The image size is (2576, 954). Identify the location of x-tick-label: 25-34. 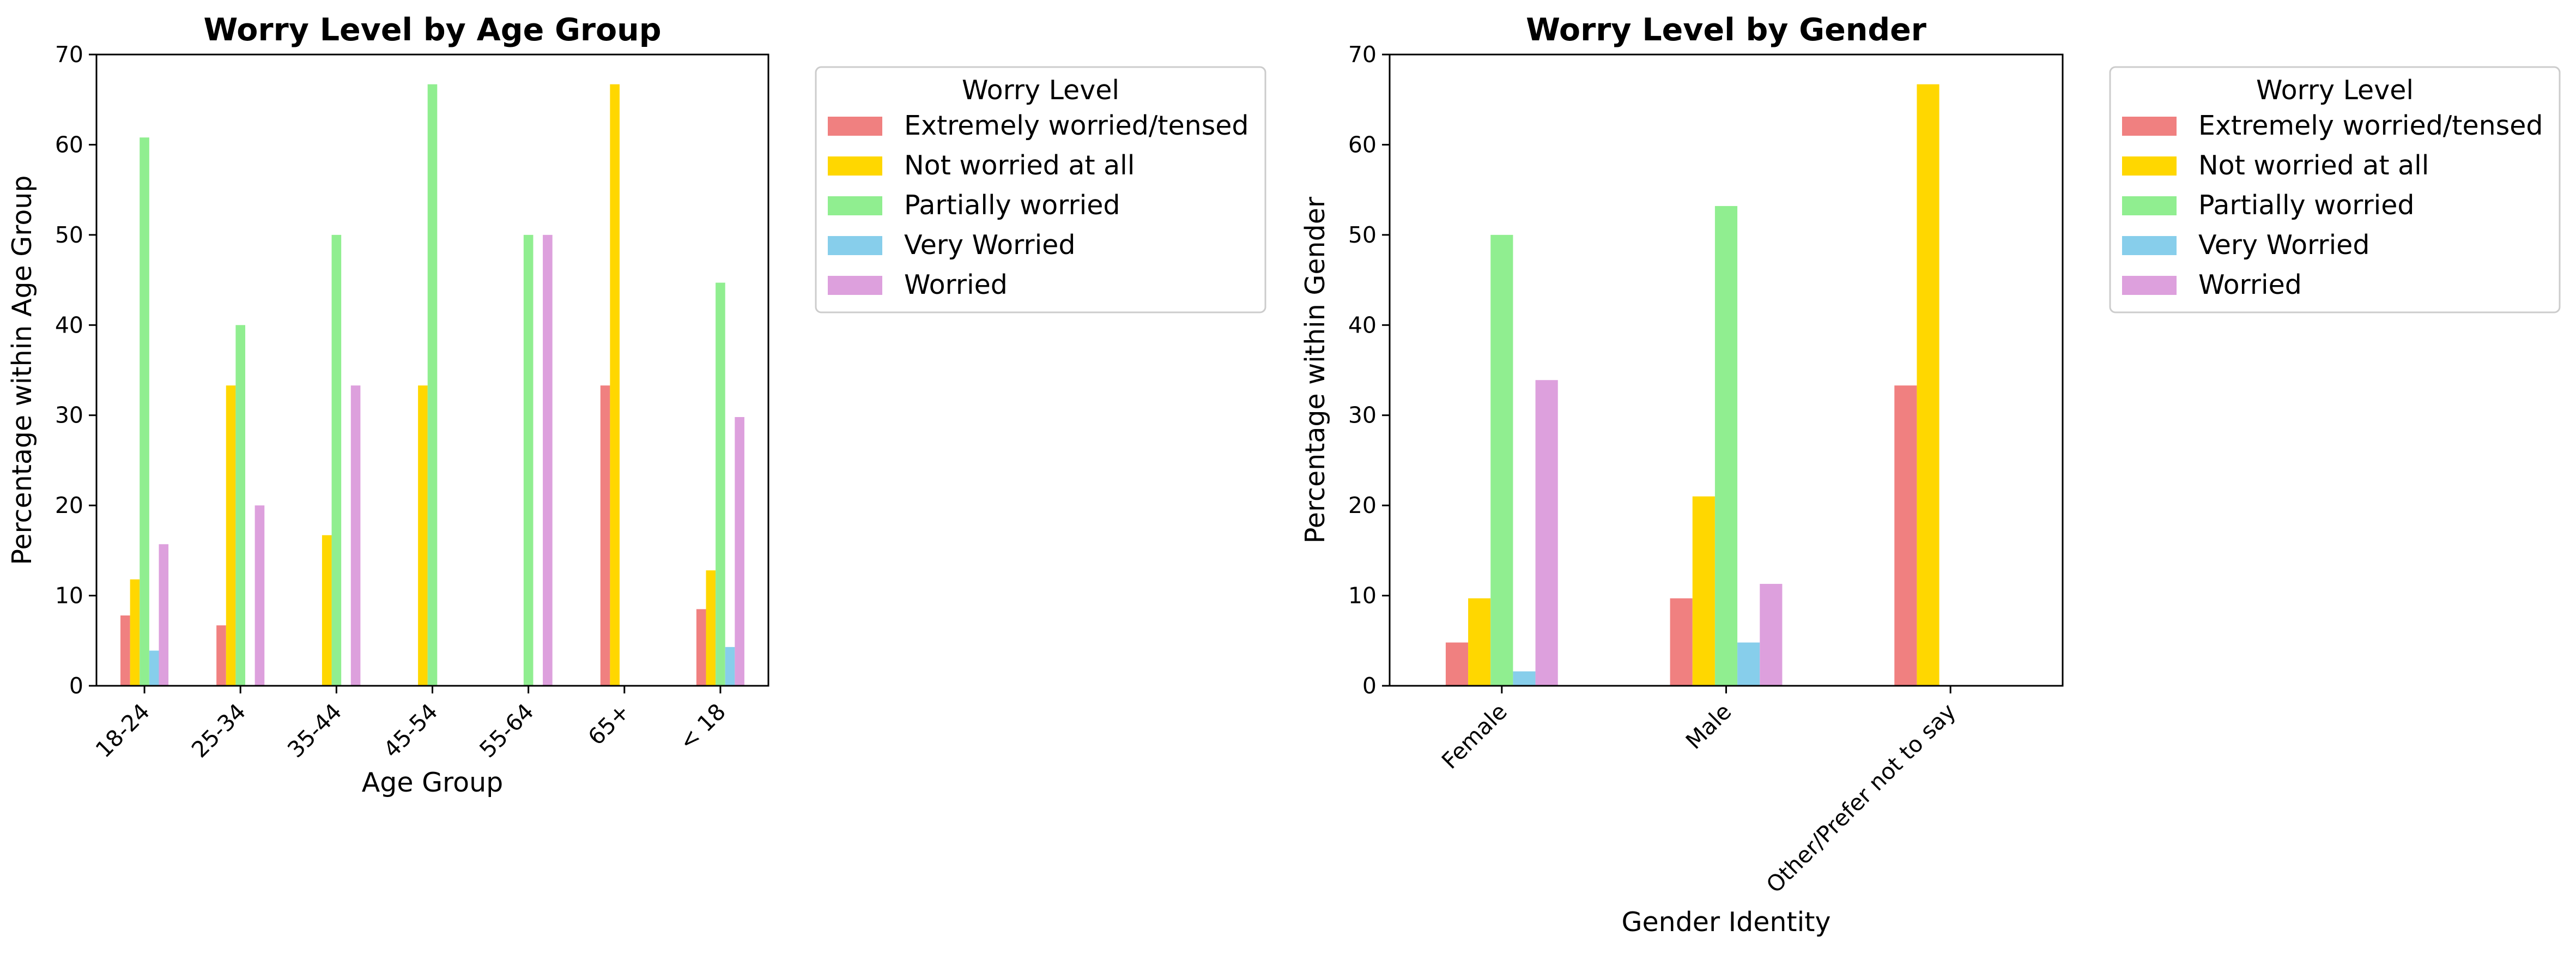
(219, 730).